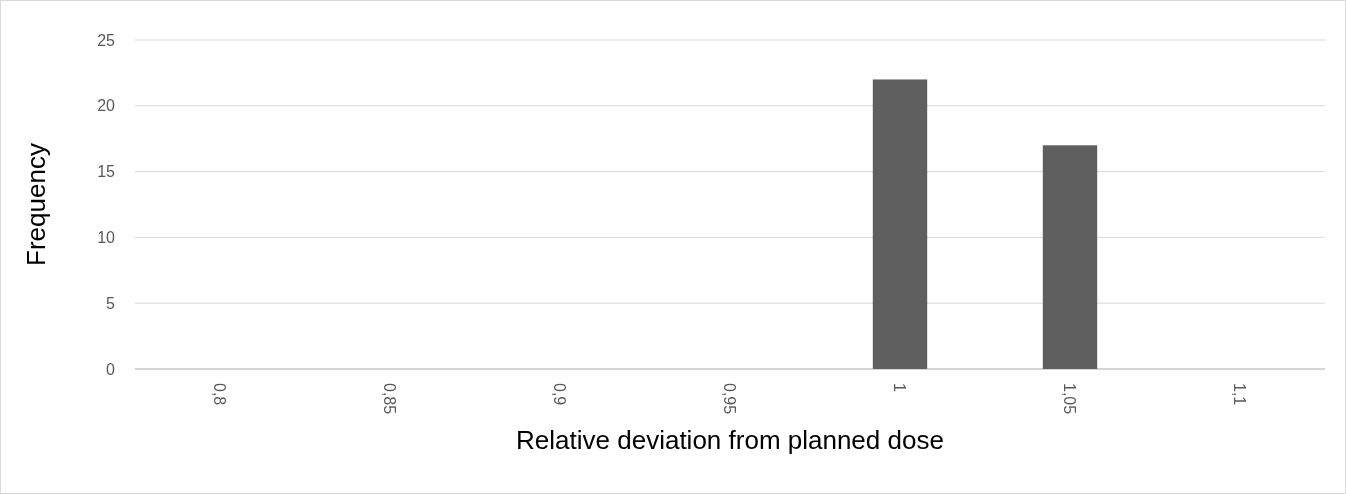  What do you see at coordinates (106, 40) in the screenshot?
I see `y-tick-label: 25` at bounding box center [106, 40].